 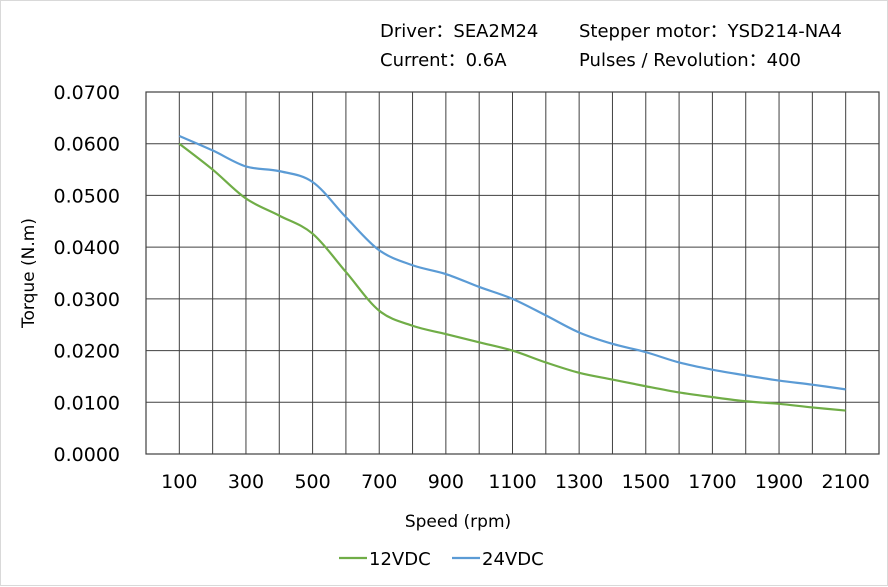 What do you see at coordinates (246, 482) in the screenshot?
I see `x-tick-label: 300` at bounding box center [246, 482].